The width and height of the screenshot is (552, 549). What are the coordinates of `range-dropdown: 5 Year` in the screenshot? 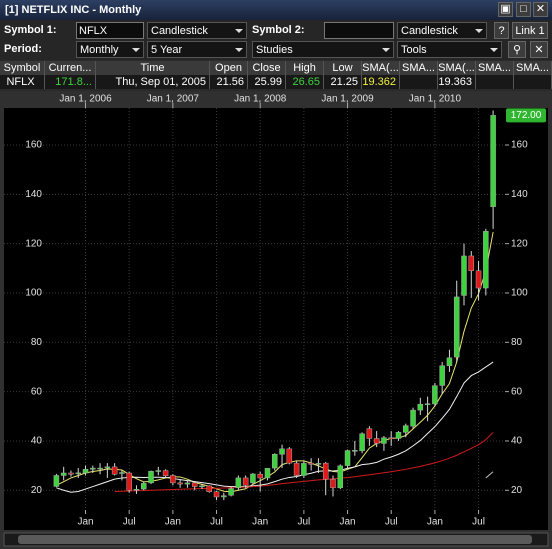 It's located at (197, 49).